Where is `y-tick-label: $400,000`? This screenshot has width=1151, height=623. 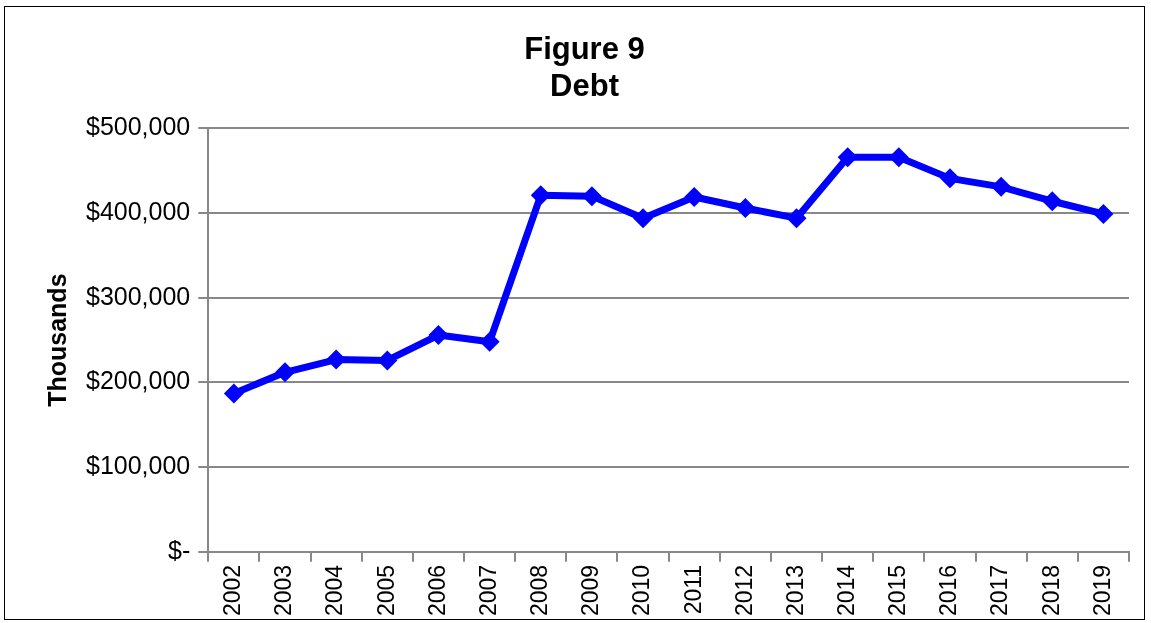
y-tick-label: $400,000 is located at coordinates (138, 210).